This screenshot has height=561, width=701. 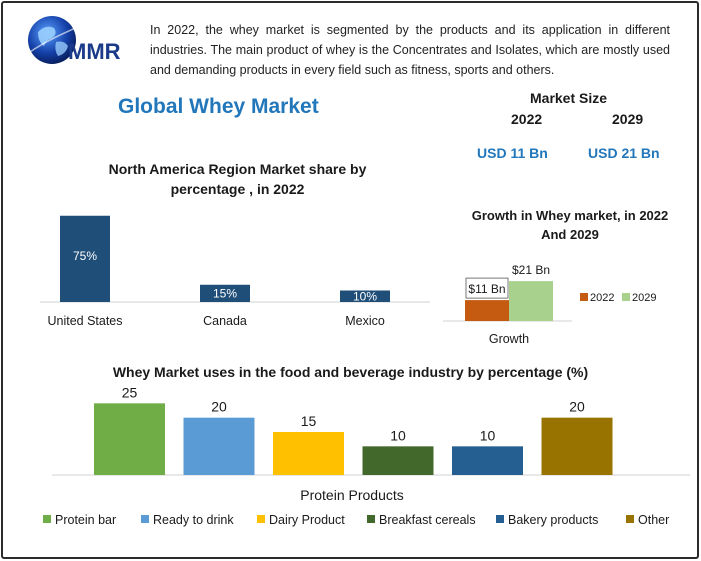 What do you see at coordinates (628, 119) in the screenshot?
I see `market-size-year-2029: 2029` at bounding box center [628, 119].